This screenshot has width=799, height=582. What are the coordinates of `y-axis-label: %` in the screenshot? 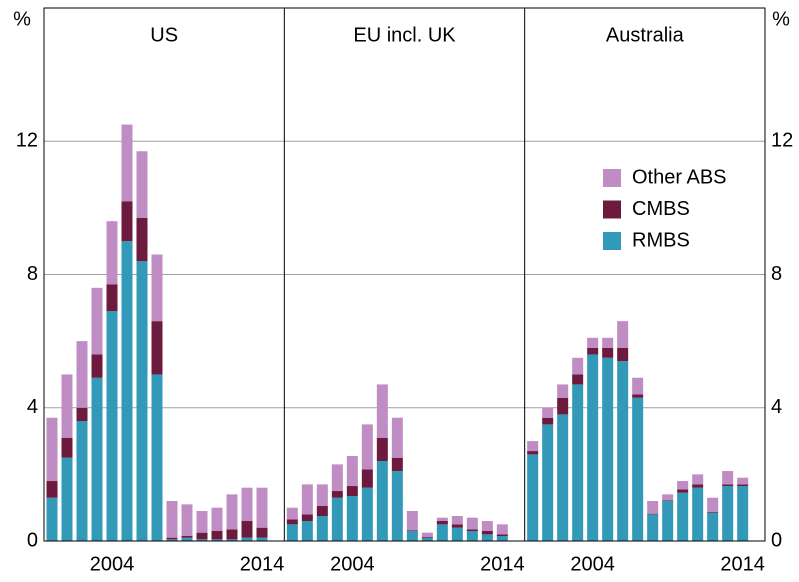 It's located at (22, 19).